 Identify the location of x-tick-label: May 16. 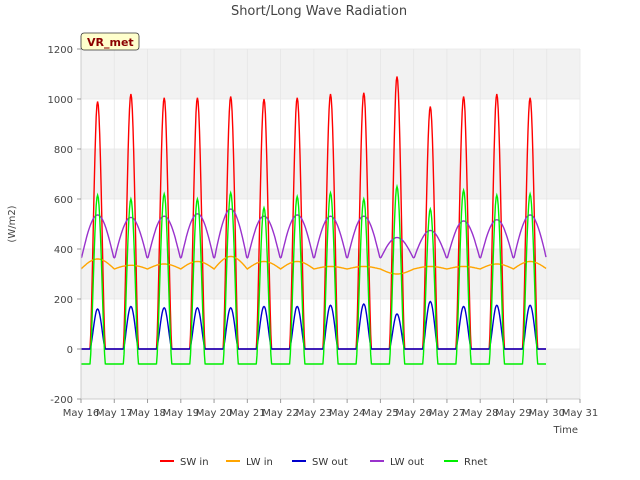
(81, 413).